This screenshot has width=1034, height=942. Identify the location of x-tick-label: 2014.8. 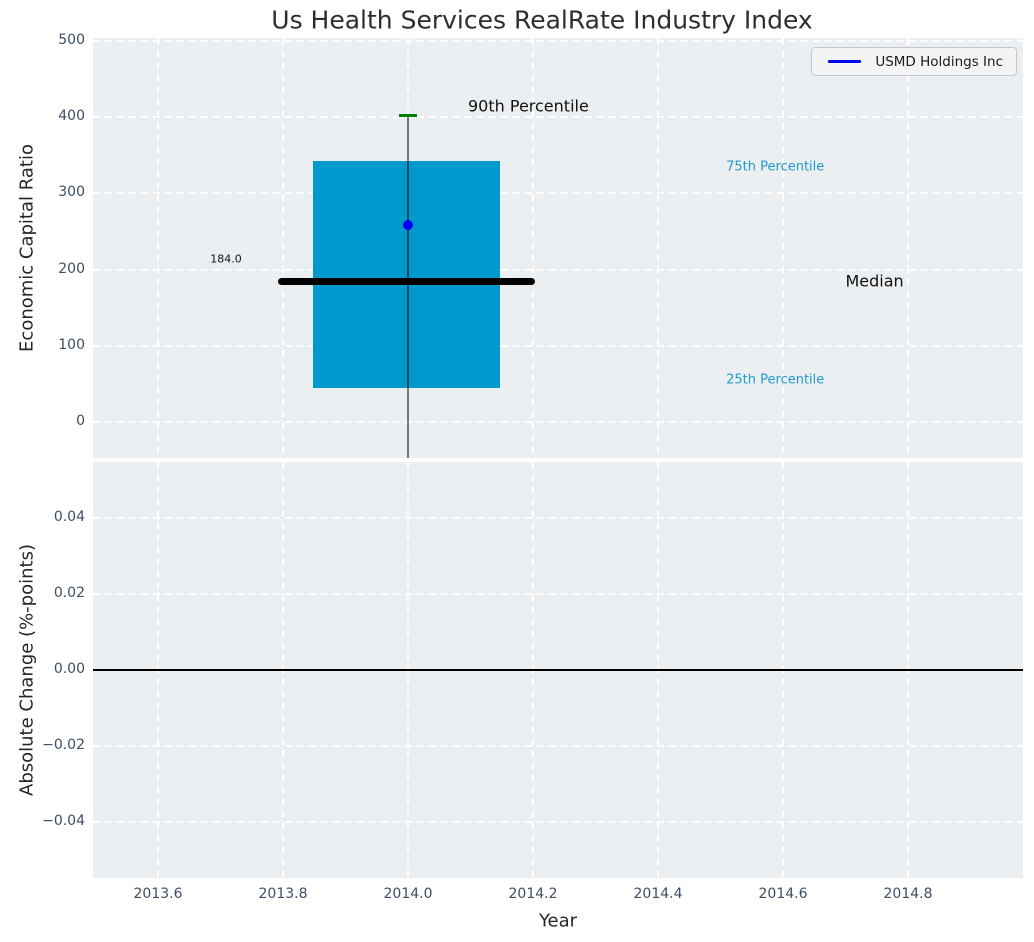
(908, 894).